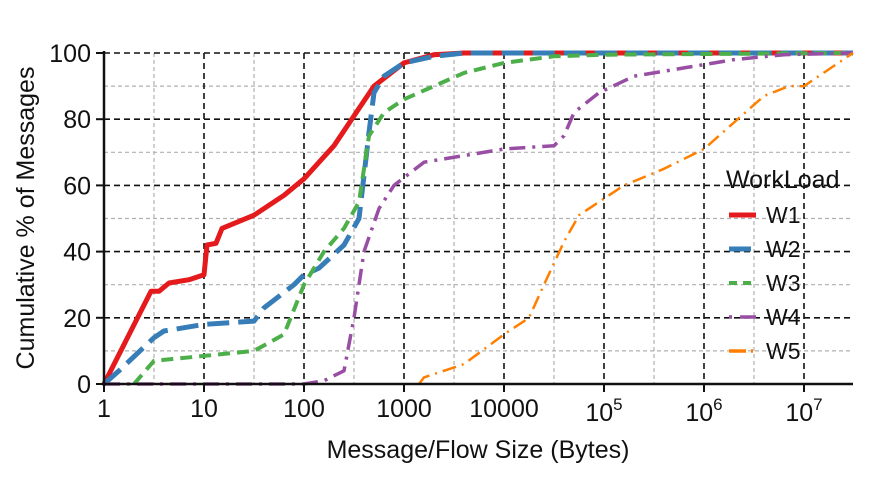 This screenshot has width=896, height=492. What do you see at coordinates (703, 411) in the screenshot?
I see `x-tick-label: 10⁶` at bounding box center [703, 411].